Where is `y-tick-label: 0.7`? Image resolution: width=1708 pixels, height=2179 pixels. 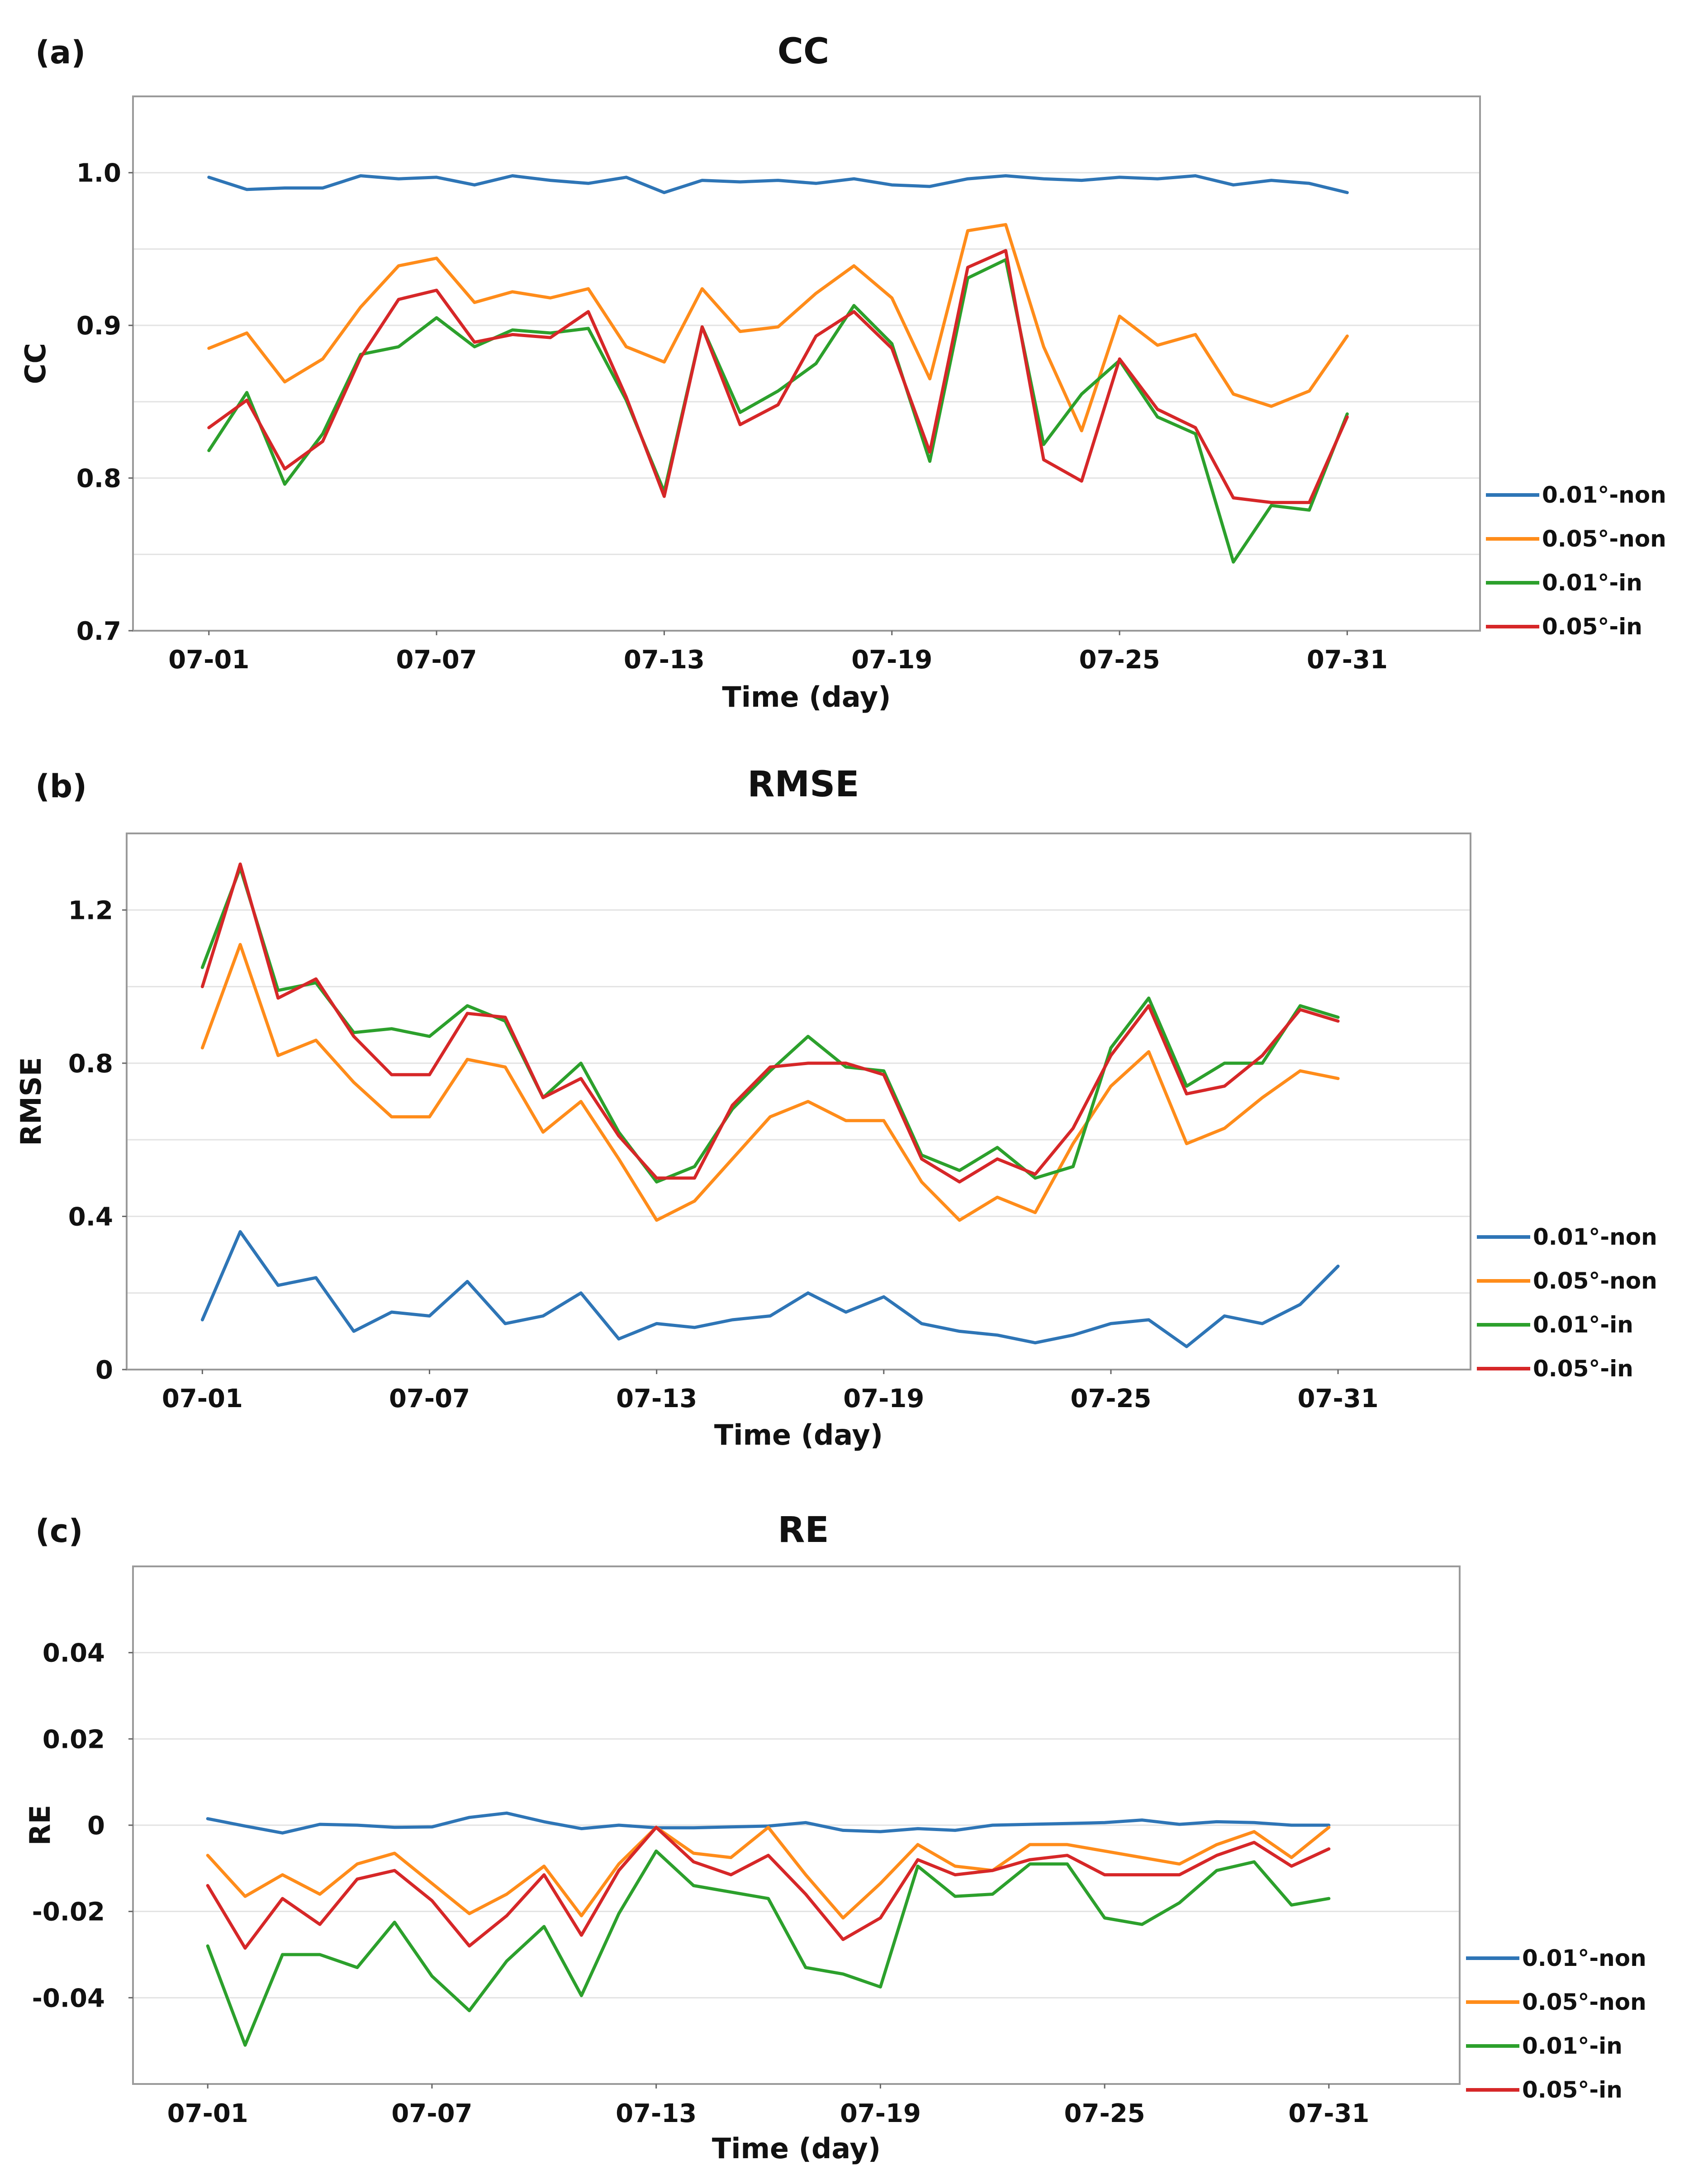 y-tick-label: 0.7 is located at coordinates (98, 631).